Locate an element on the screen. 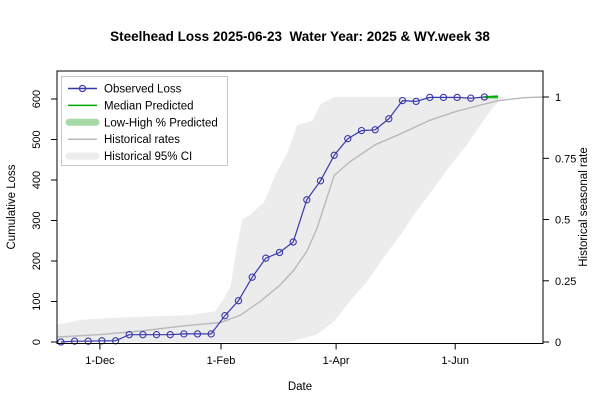 Image resolution: width=600 pixels, height=400 pixels. y-left-tick-label: 600 is located at coordinates (37, 99).